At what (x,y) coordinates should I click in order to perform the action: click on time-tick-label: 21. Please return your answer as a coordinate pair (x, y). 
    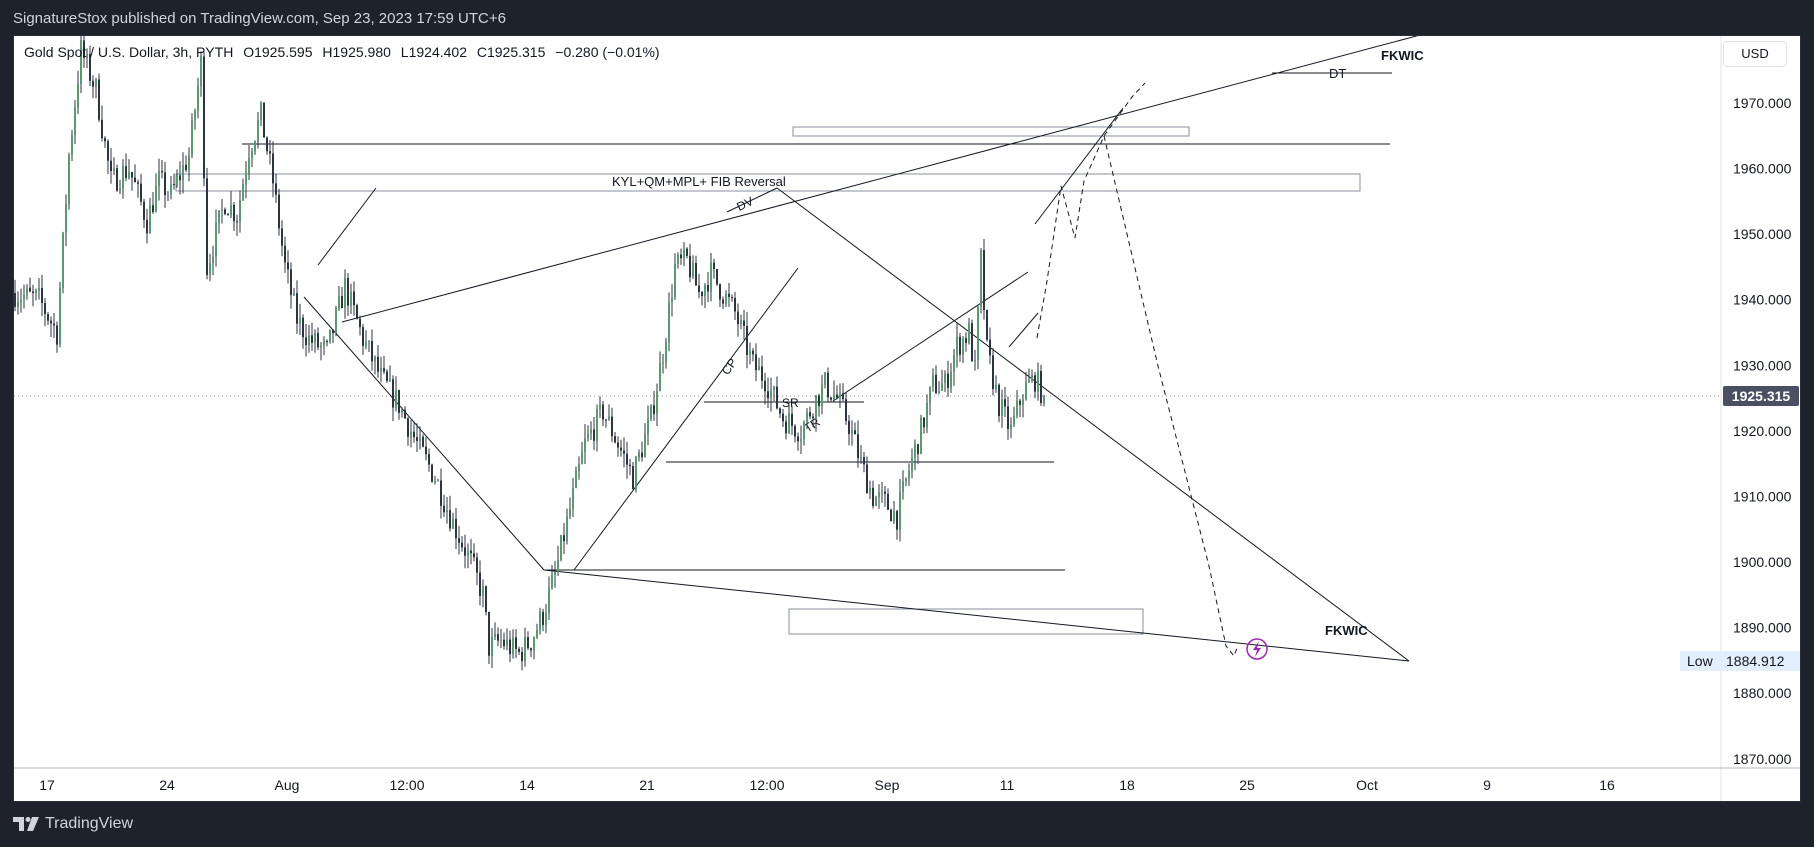
    Looking at the image, I should click on (647, 785).